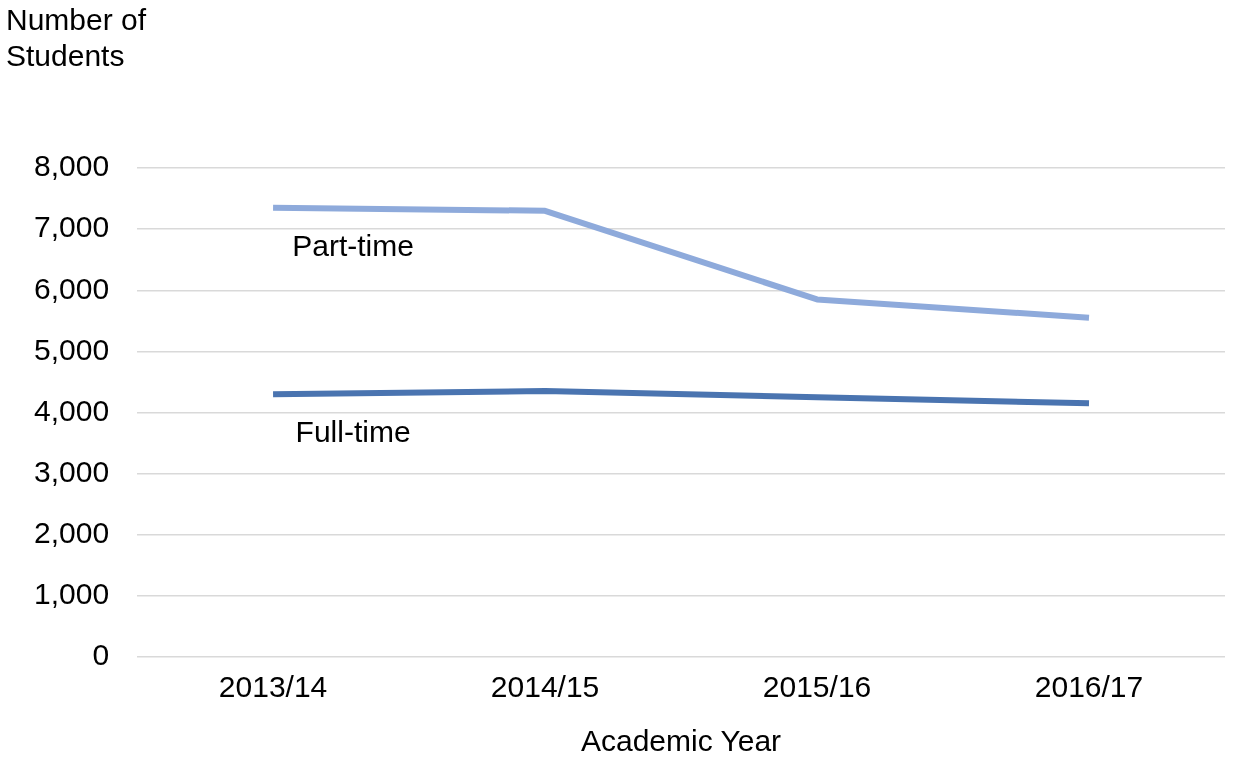  I want to click on y-tick-label: 5,000, so click(72, 349).